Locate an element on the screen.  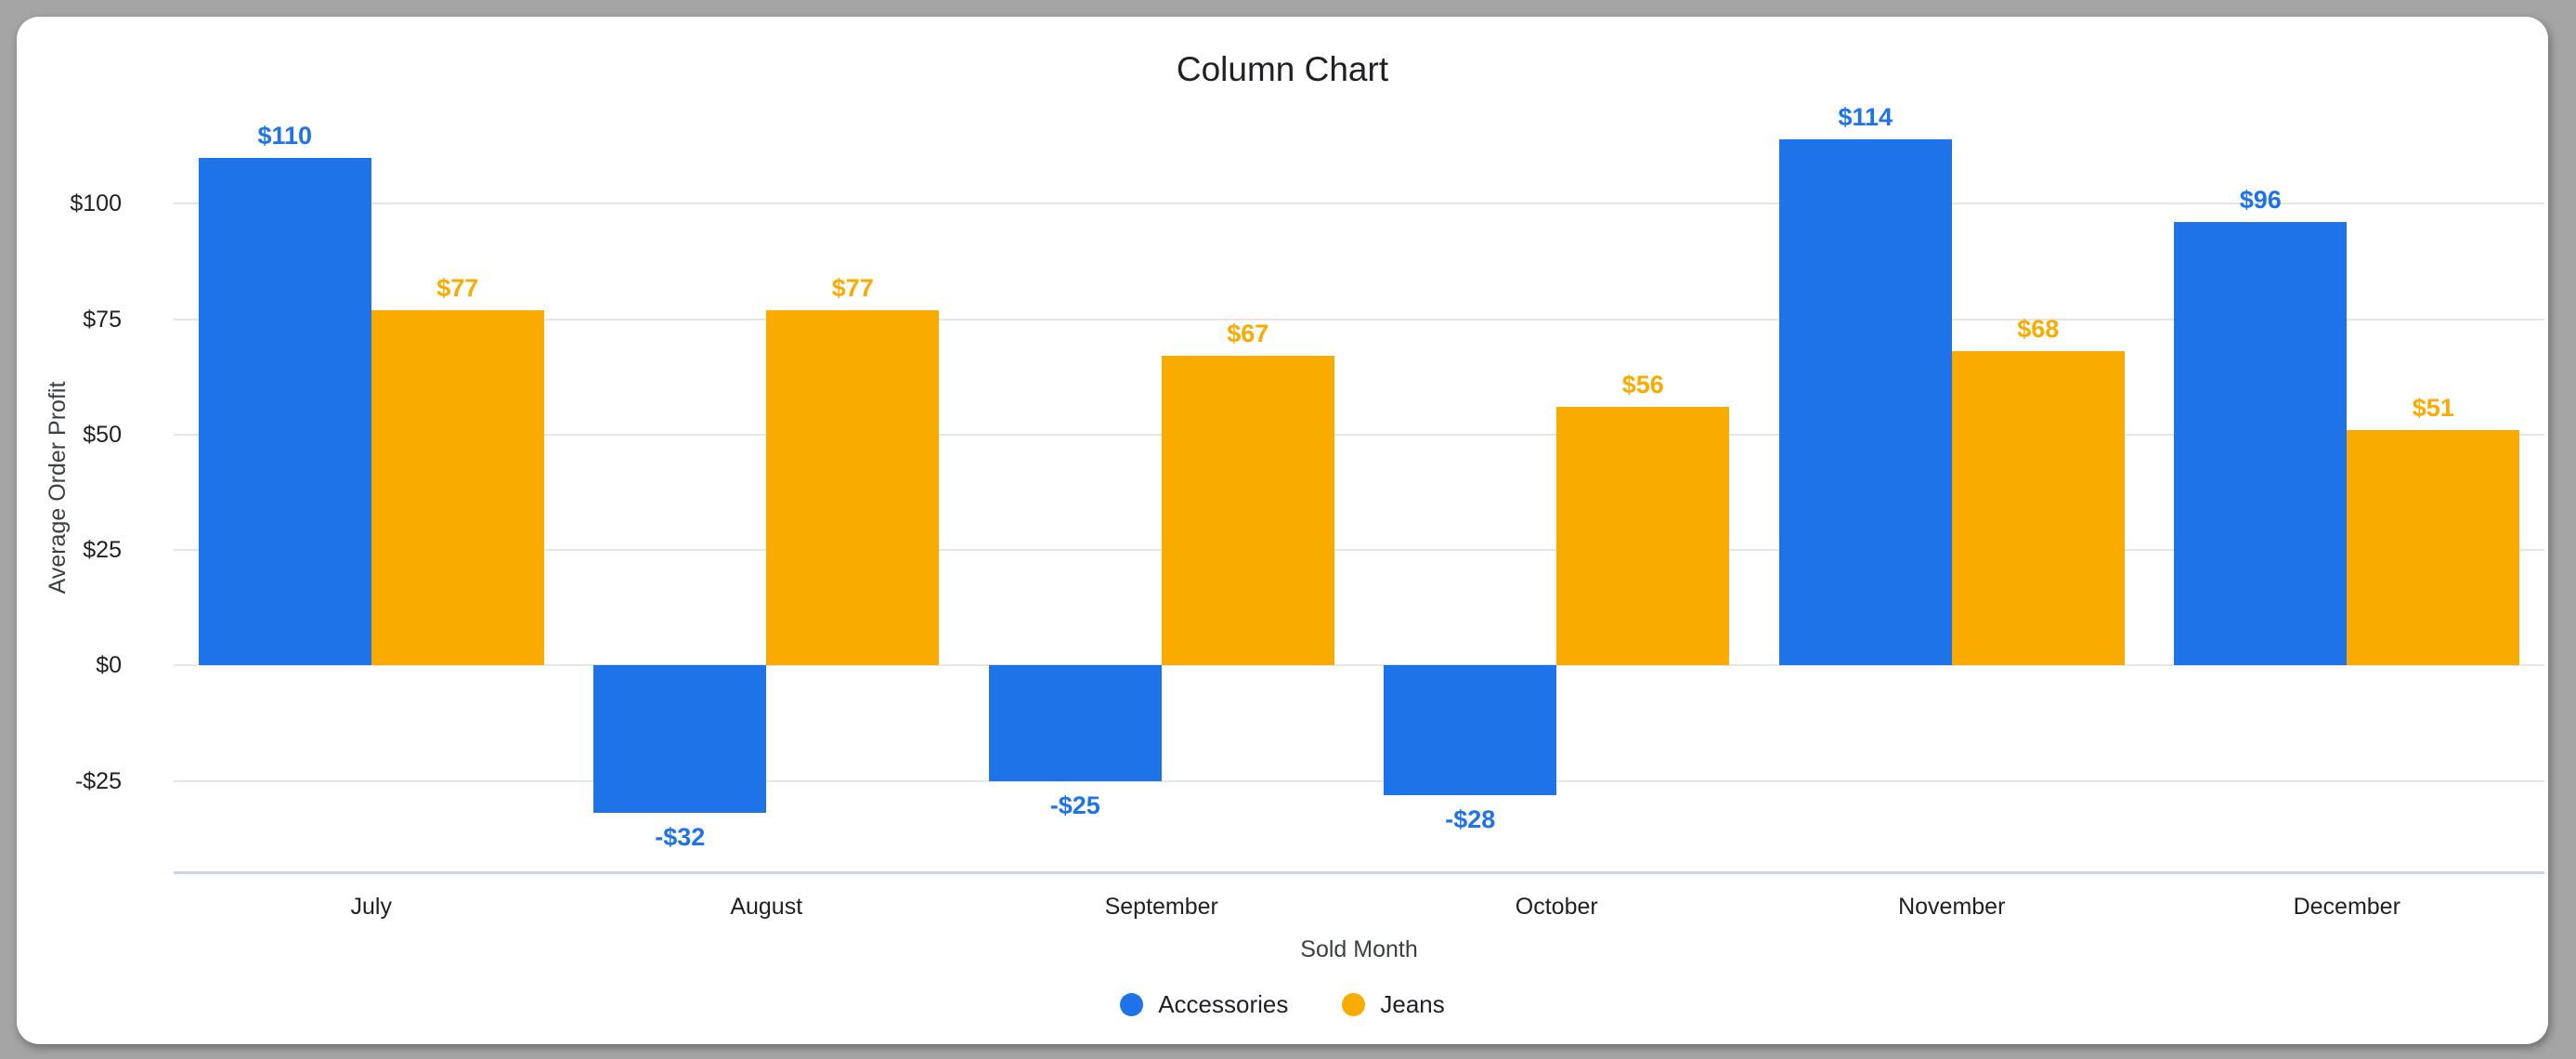
y-axis-title: Average Order Profit is located at coordinates (58, 488).